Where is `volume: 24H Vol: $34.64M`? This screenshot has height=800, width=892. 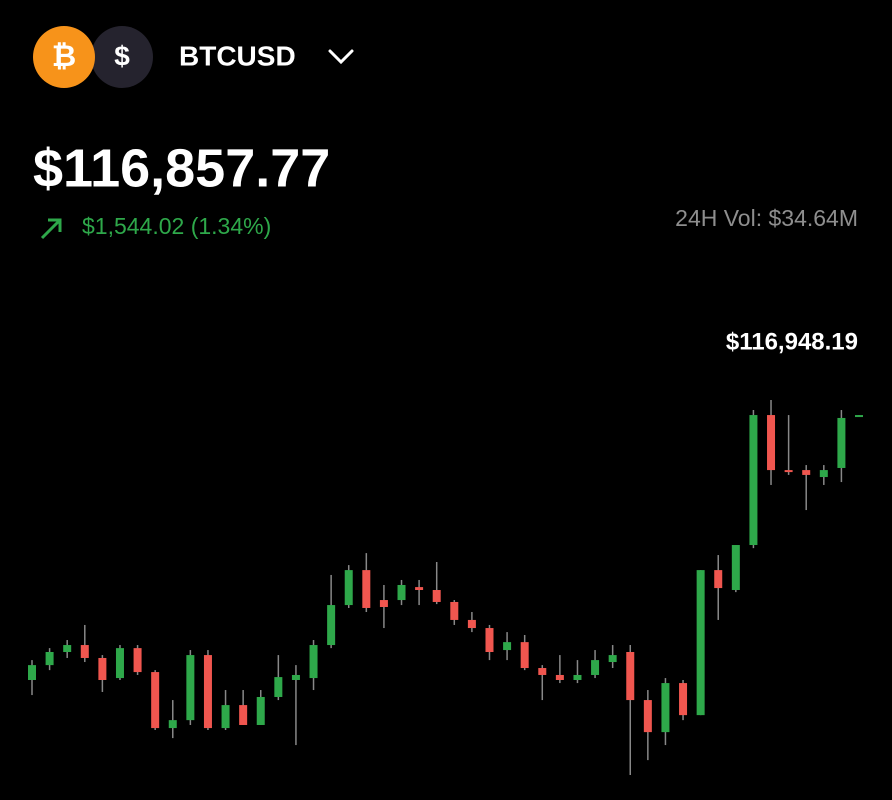 volume: 24H Vol: $34.64M is located at coordinates (766, 218).